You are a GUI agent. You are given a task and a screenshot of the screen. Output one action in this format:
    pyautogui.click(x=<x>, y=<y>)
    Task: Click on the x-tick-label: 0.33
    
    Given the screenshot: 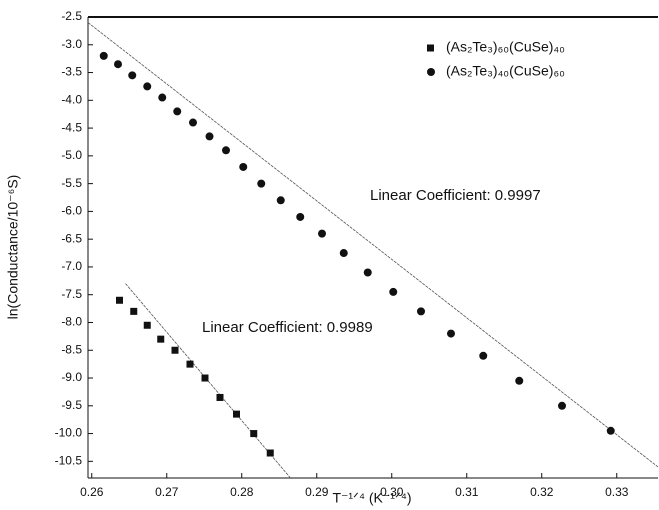 What is the action you would take?
    pyautogui.click(x=617, y=492)
    